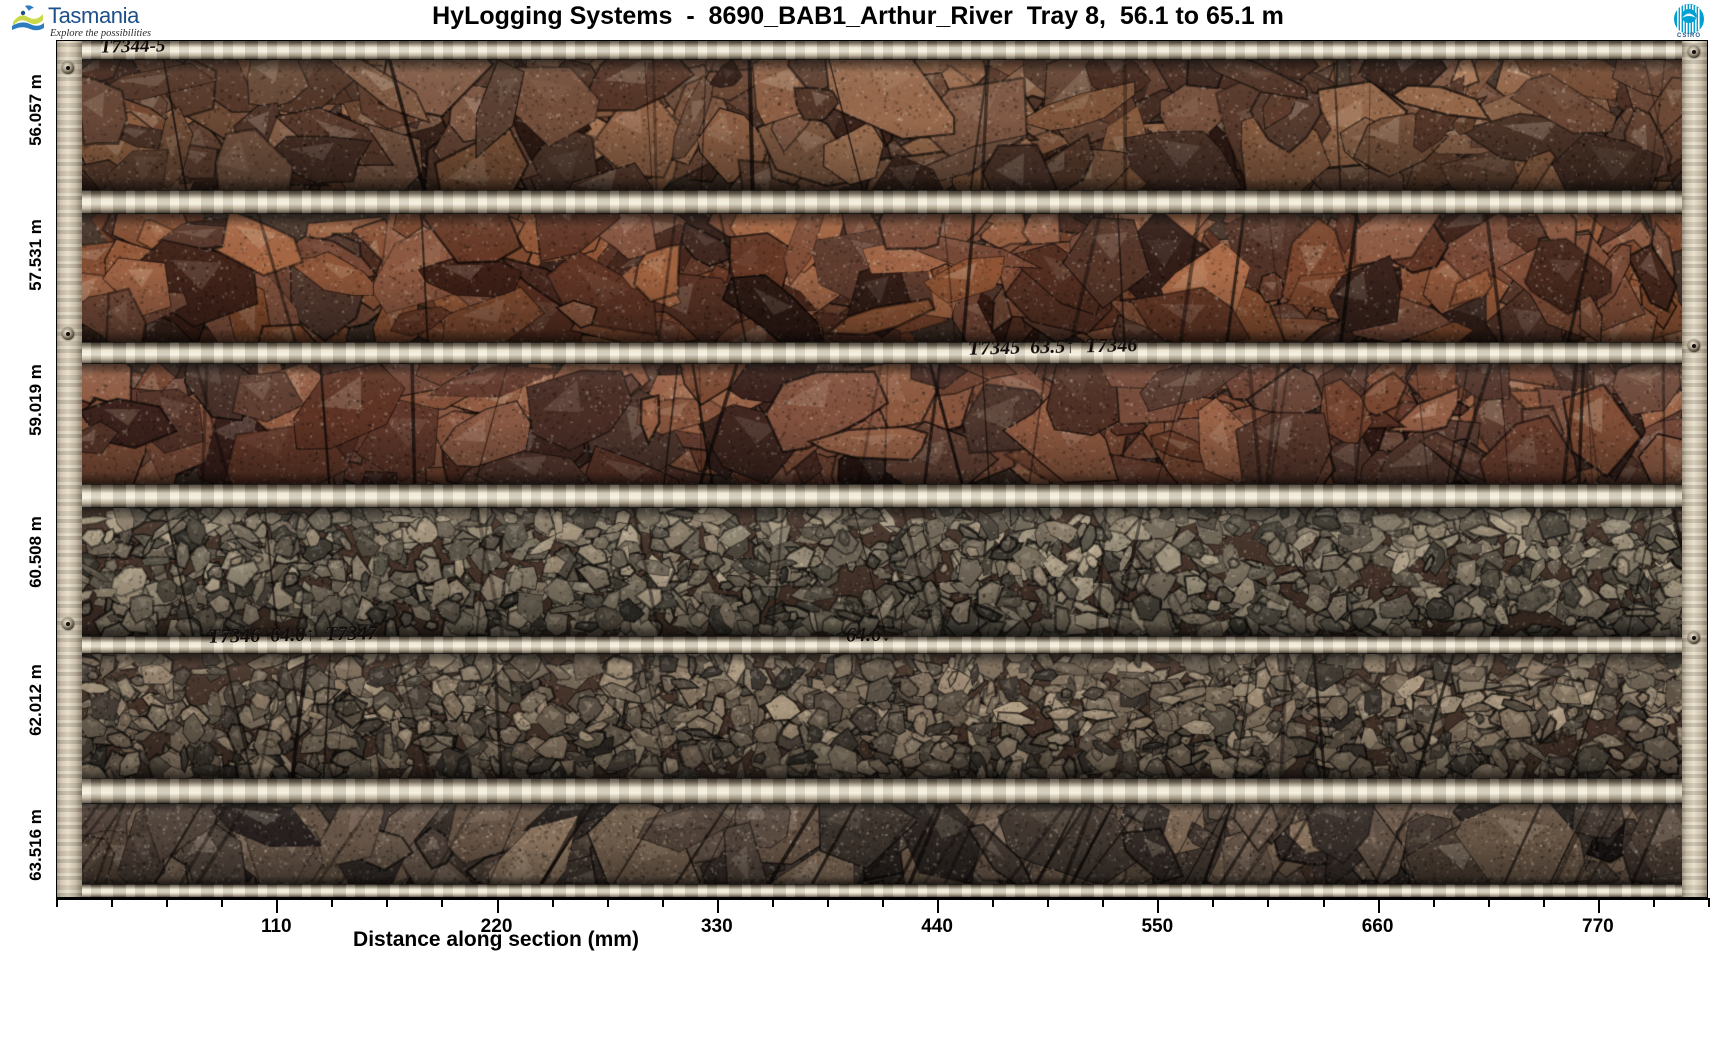 This screenshot has height=1045, width=1716. Describe the element at coordinates (292, 635) in the screenshot. I see `annotation-marker-2: T7346 64.0↑ T7347` at that location.